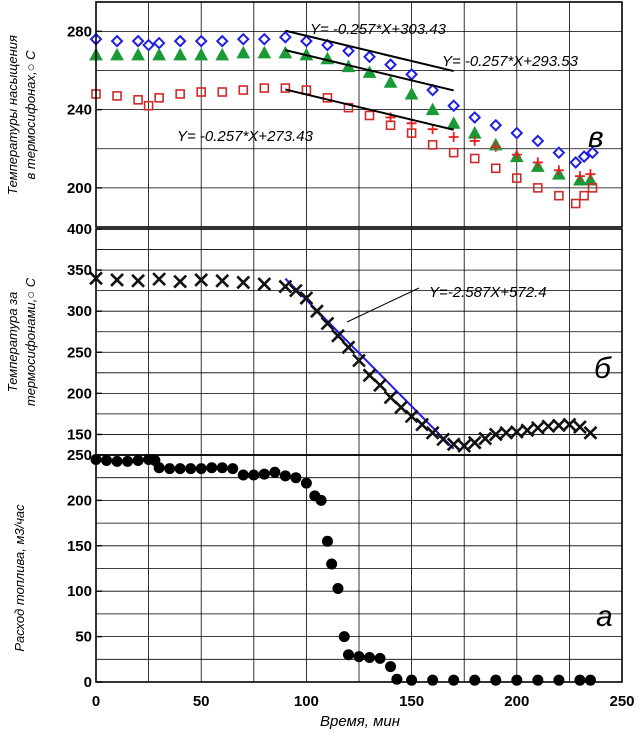 The width and height of the screenshot is (640, 736). I want to click on panel-a-xlabel: Время, мин, so click(360, 721).